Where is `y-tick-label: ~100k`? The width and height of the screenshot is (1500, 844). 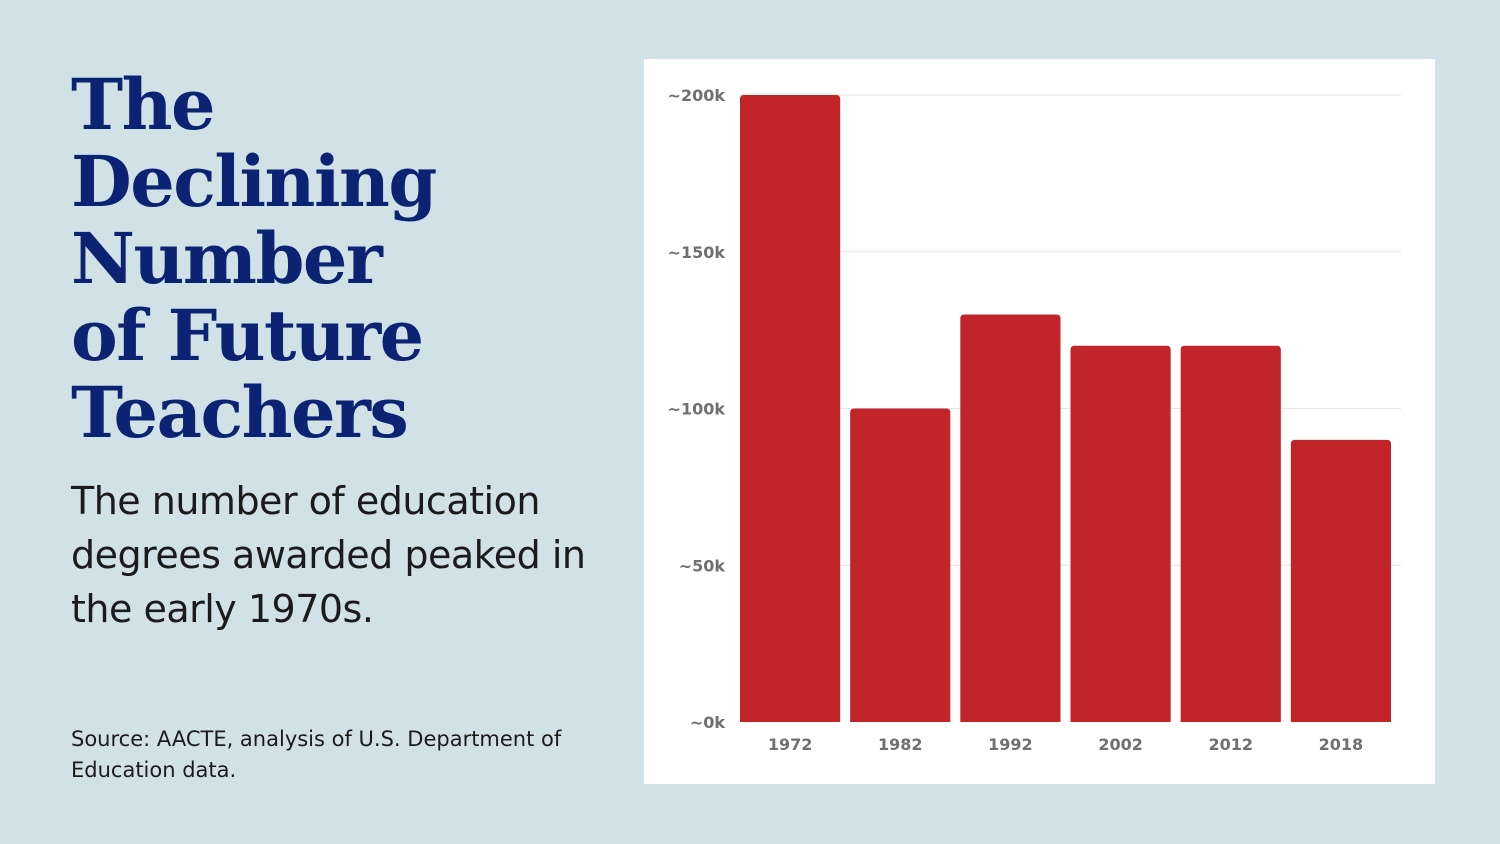
y-tick-label: ~100k is located at coordinates (697, 409).